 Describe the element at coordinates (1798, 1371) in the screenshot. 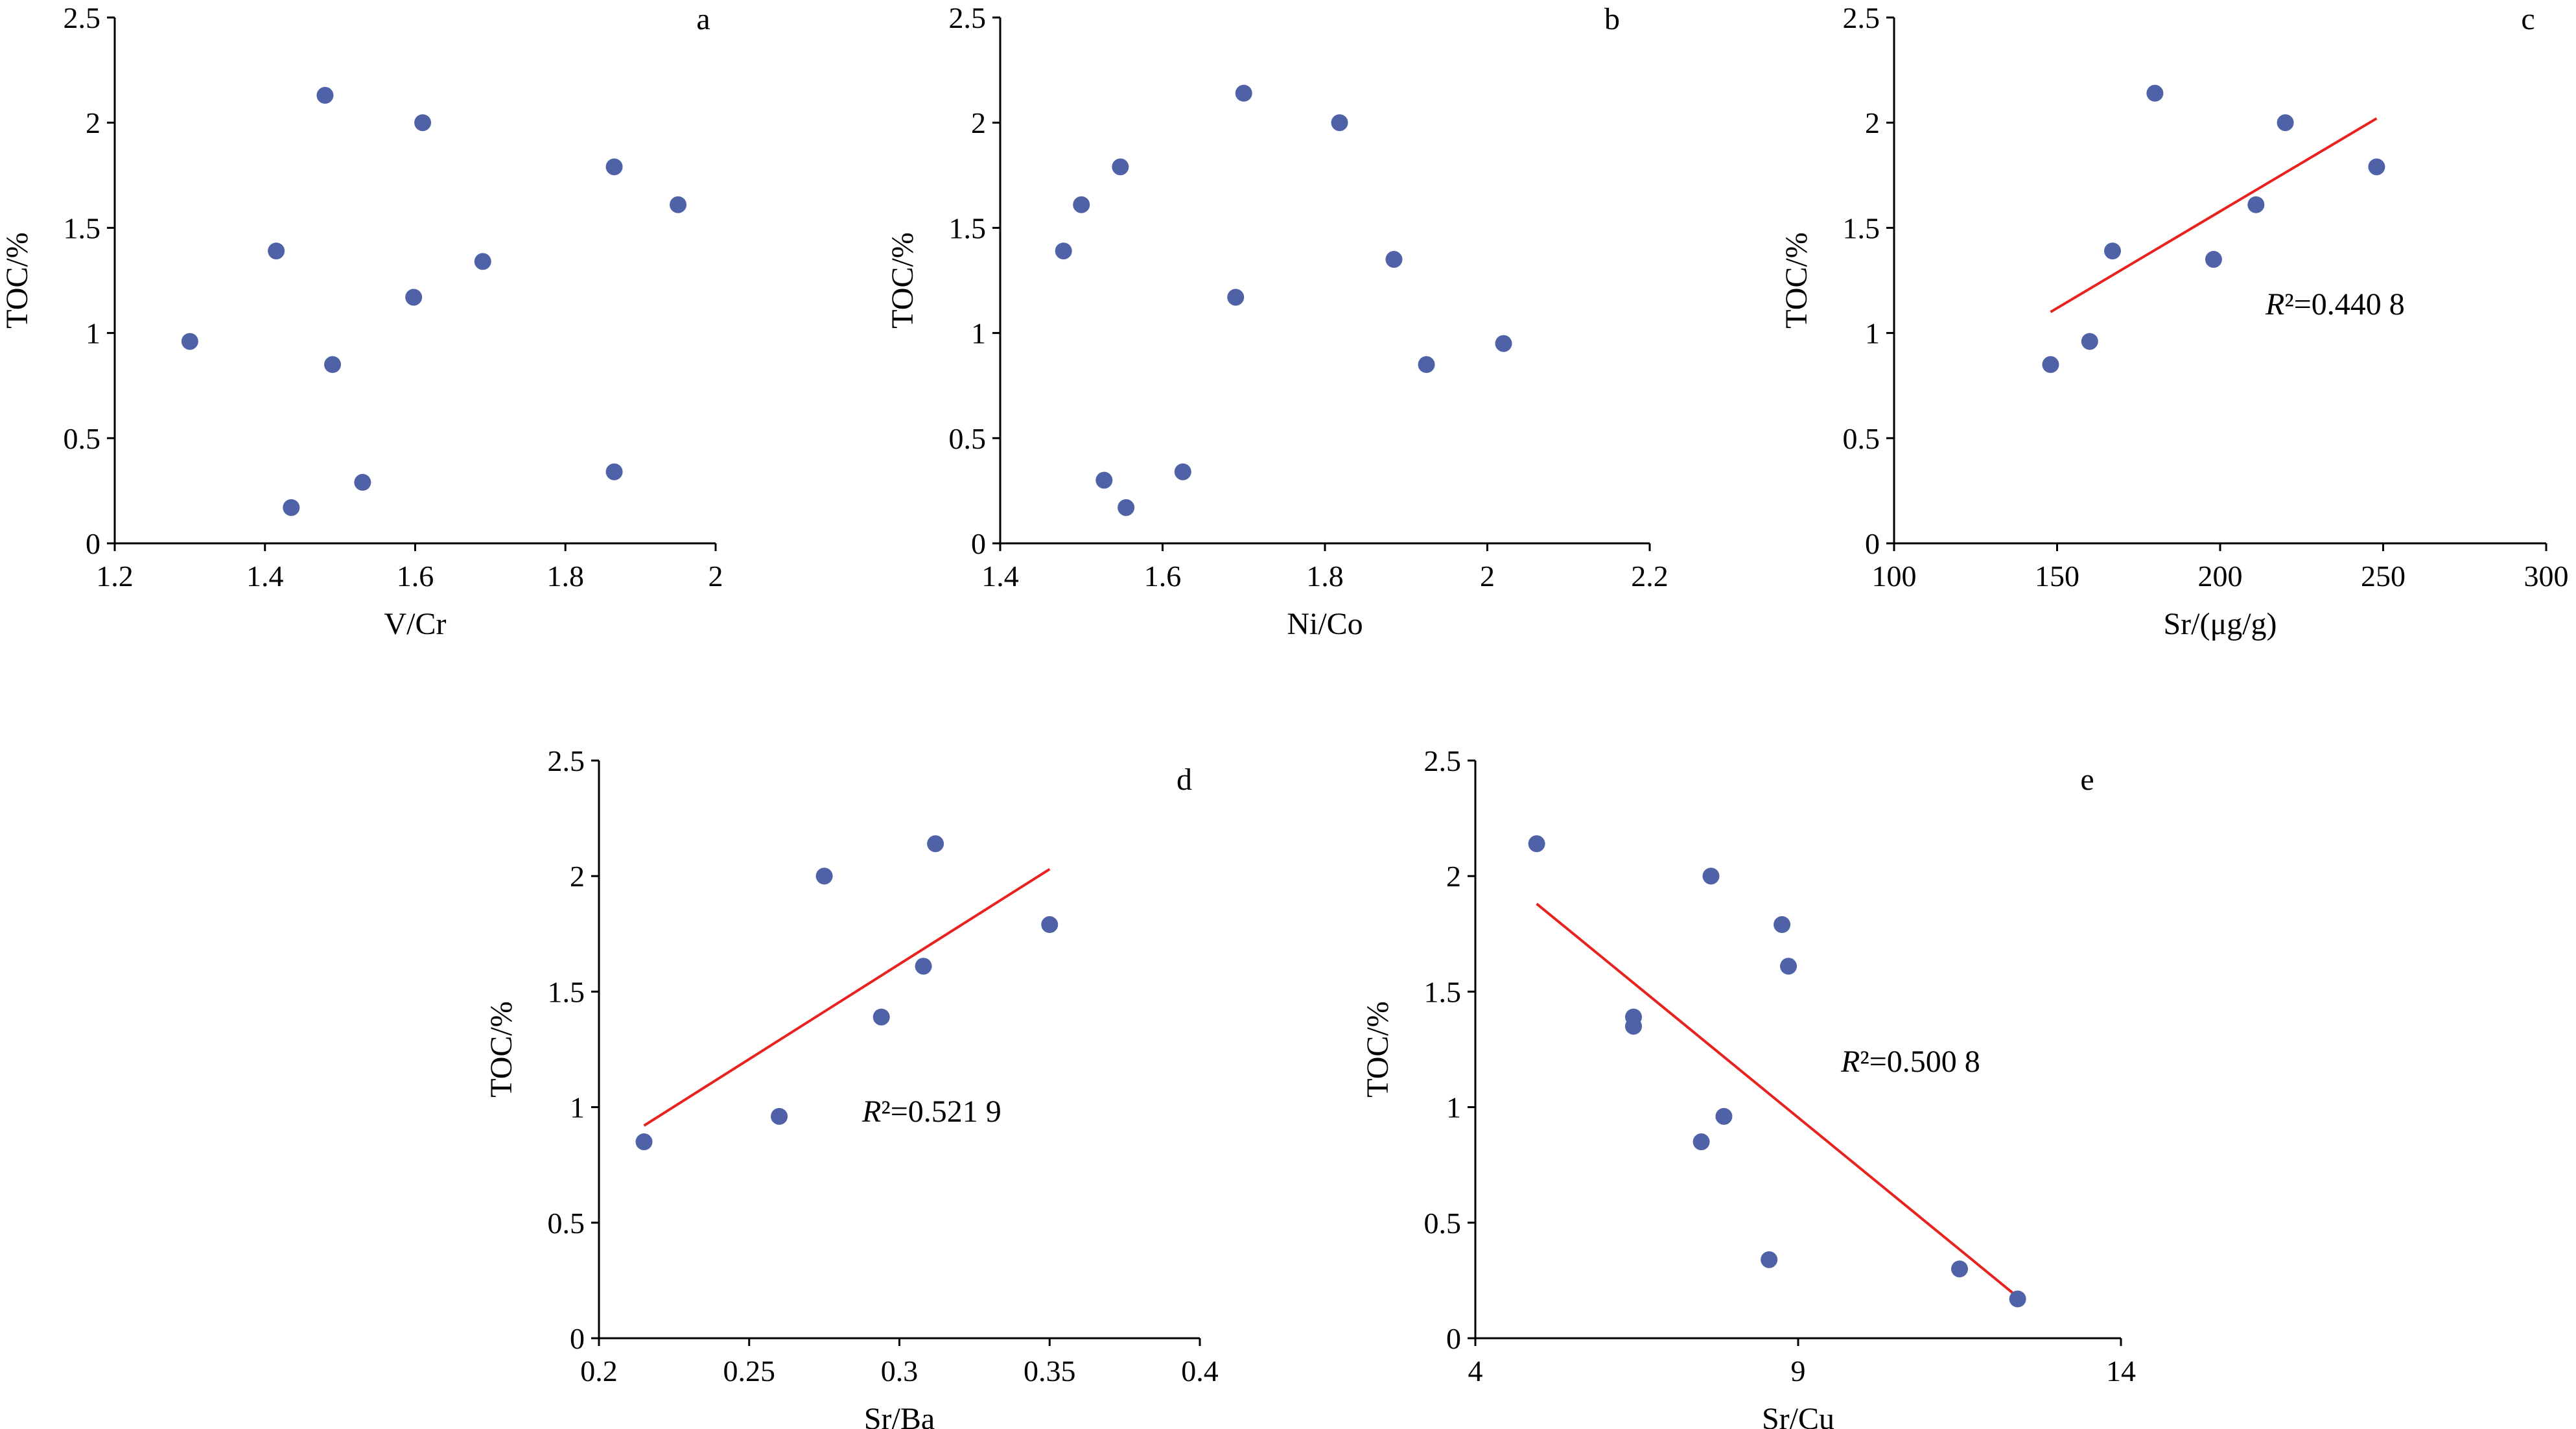

I see `x-tick-label: 9` at that location.